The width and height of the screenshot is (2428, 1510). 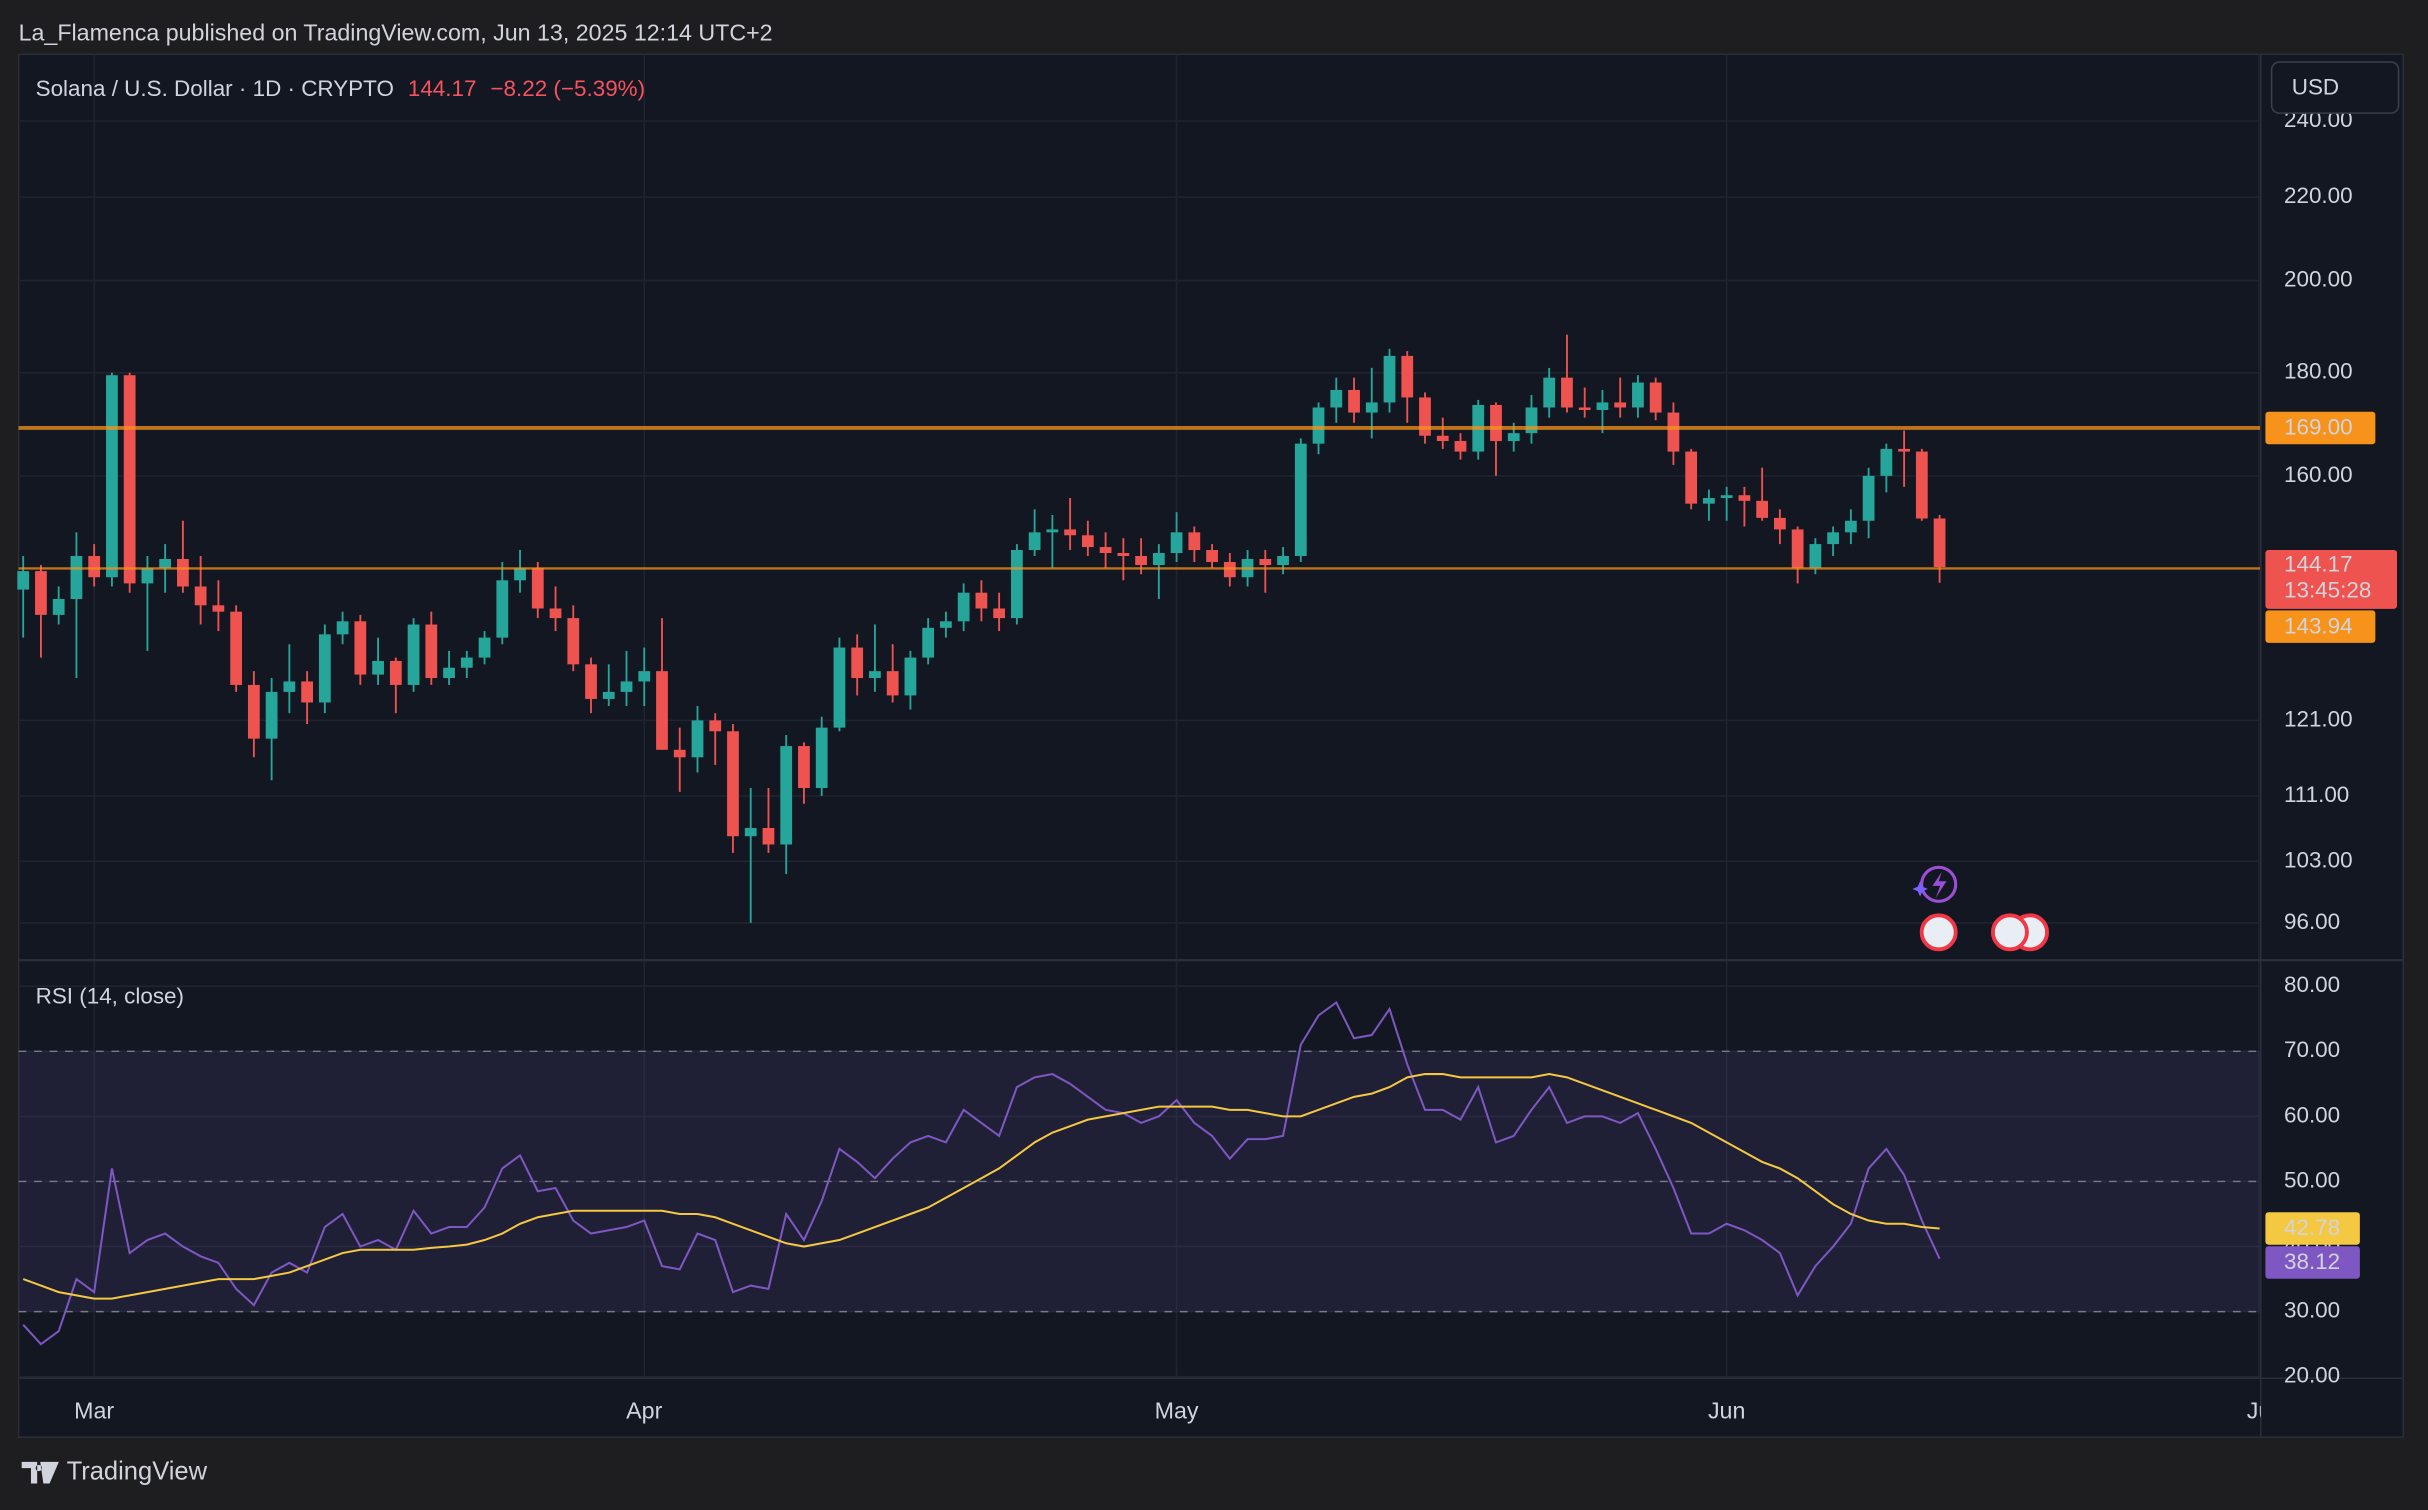 What do you see at coordinates (2312, 1261) in the screenshot?
I see `rsi-value-label: 38.12` at bounding box center [2312, 1261].